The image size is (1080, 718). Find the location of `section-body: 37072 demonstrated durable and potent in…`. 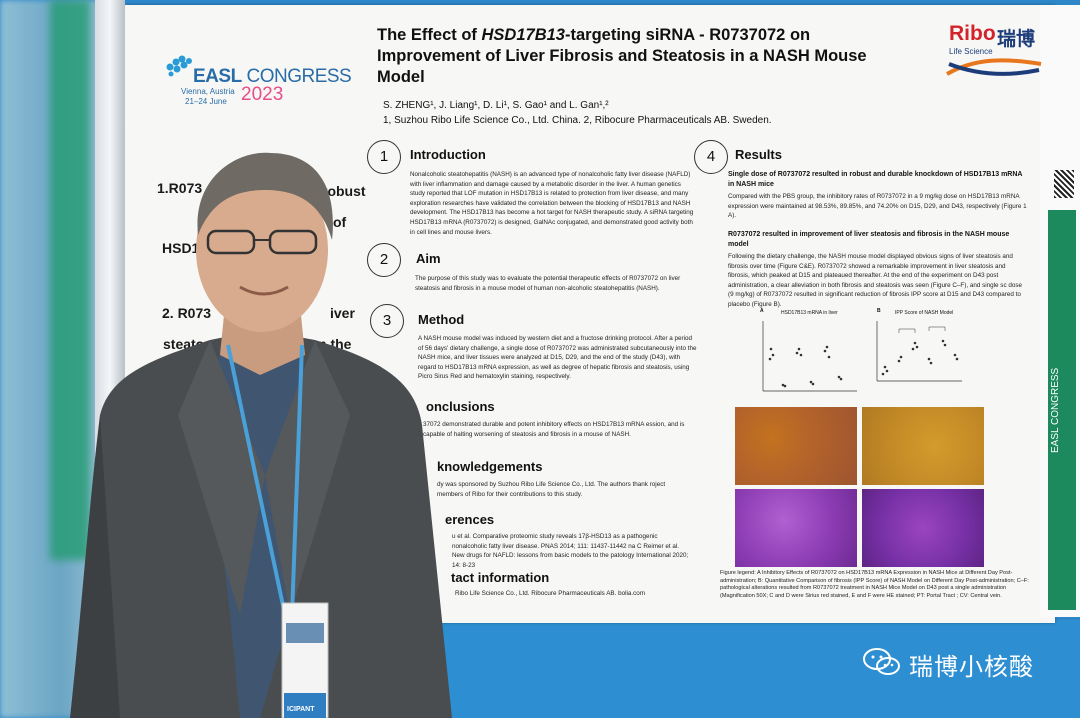

section-body: 37072 demonstrated durable and potent in… is located at coordinates (554, 429).